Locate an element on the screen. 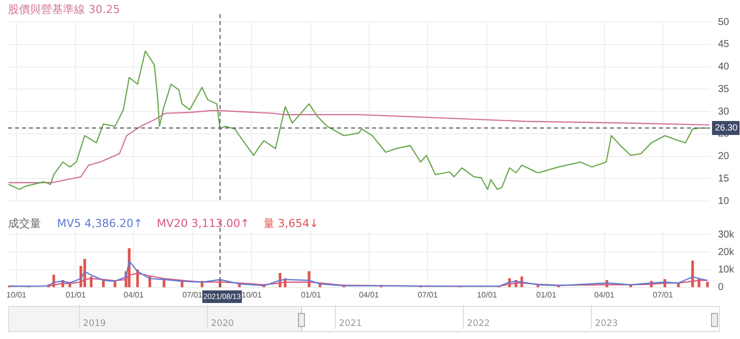  y-tick-label: 0 is located at coordinates (721, 288).